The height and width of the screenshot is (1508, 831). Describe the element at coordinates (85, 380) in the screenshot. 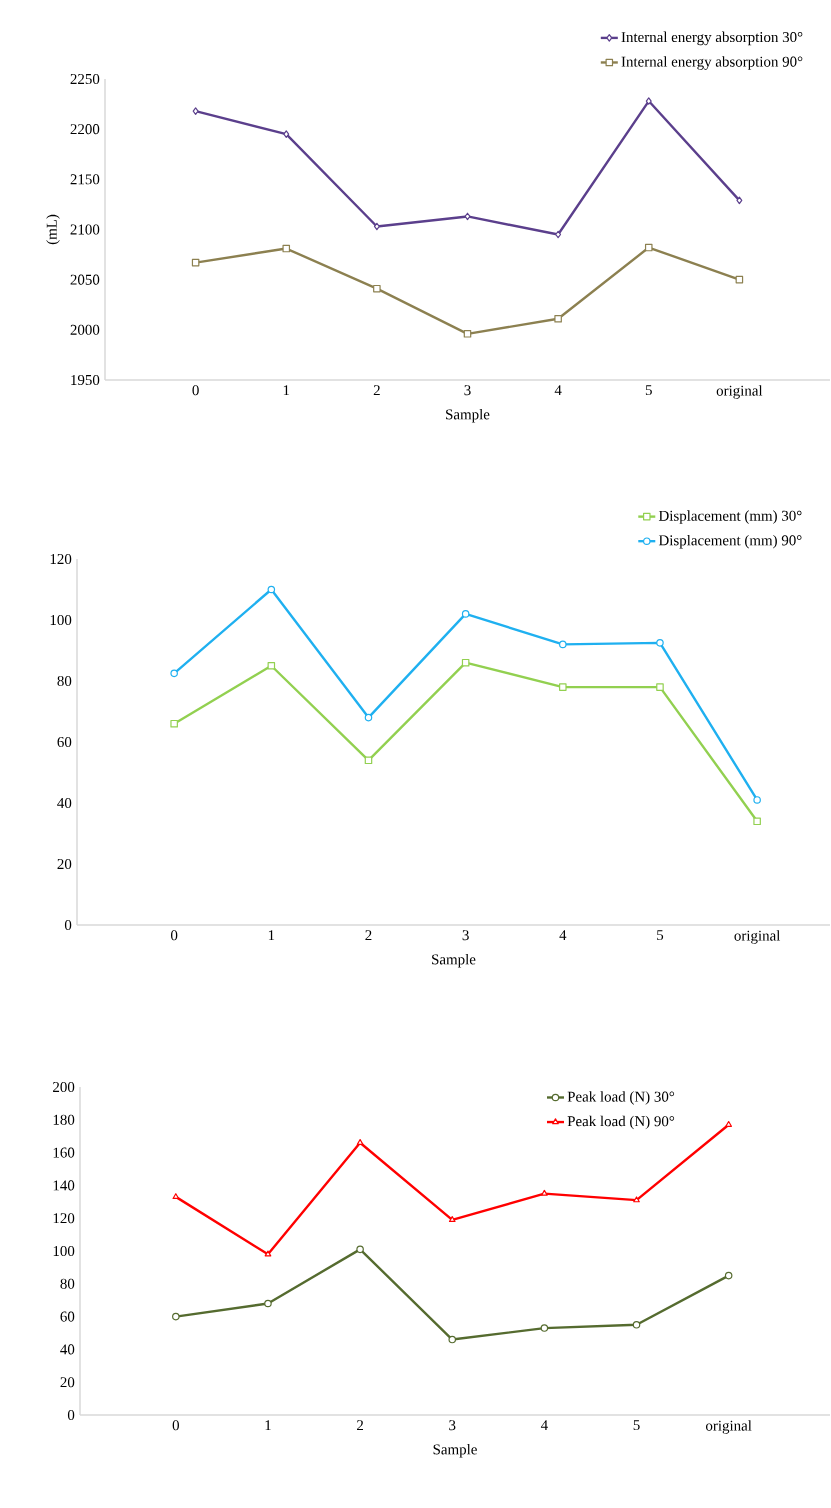

I see `y-tick-label: 1950` at that location.